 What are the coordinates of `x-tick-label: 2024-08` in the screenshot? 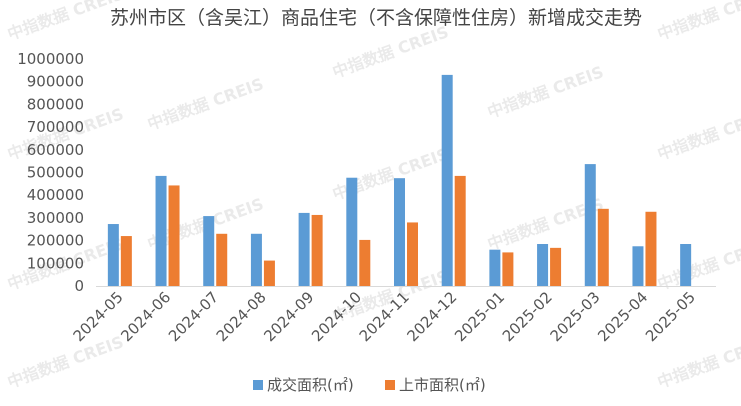 It's located at (241, 316).